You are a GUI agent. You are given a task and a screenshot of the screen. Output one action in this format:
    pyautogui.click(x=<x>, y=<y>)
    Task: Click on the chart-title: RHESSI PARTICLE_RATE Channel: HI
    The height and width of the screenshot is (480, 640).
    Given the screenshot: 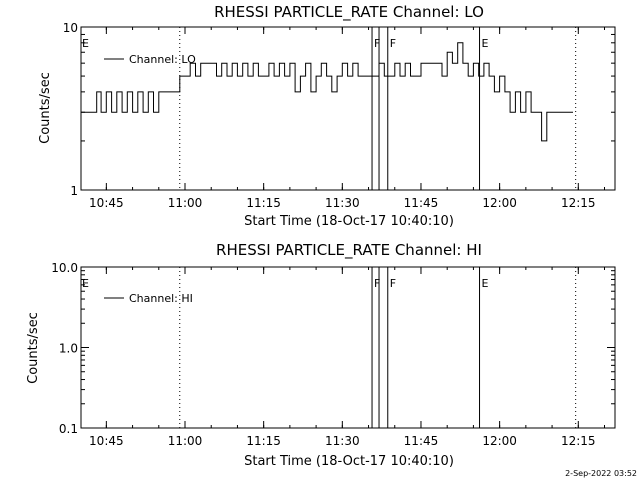 What is the action you would take?
    pyautogui.click(x=349, y=250)
    